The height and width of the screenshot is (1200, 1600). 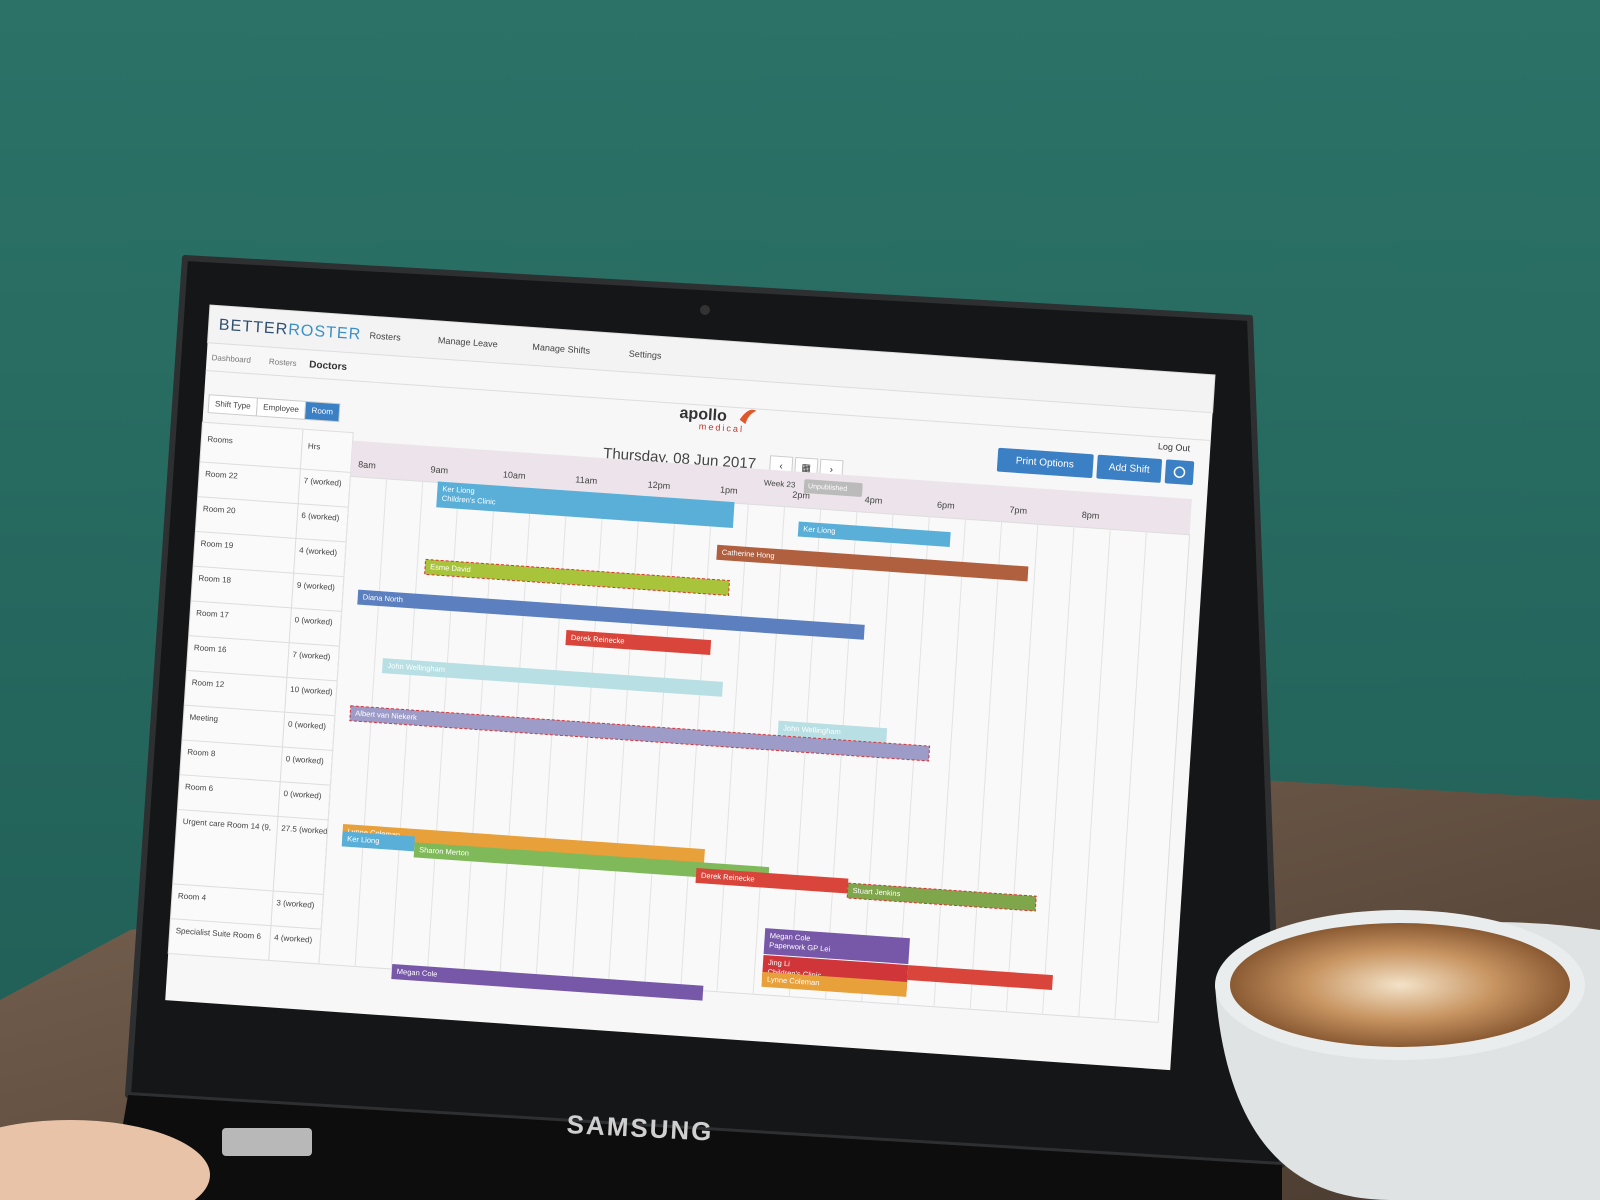 What do you see at coordinates (231, 359) in the screenshot?
I see `breadcrumb-item: Dashboard` at bounding box center [231, 359].